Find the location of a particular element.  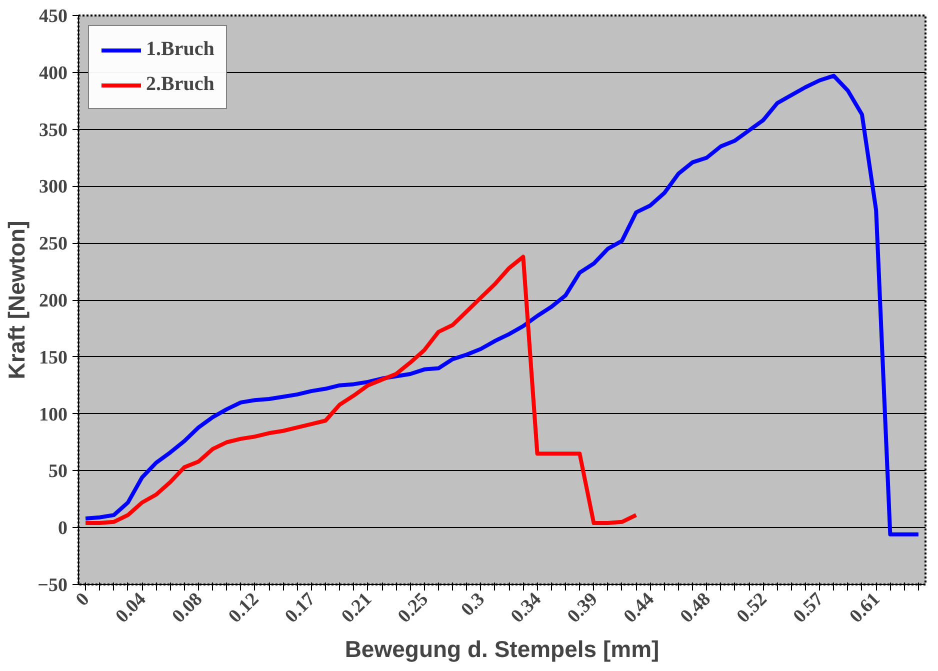

legend-label: 2.Bruch is located at coordinates (180, 84).